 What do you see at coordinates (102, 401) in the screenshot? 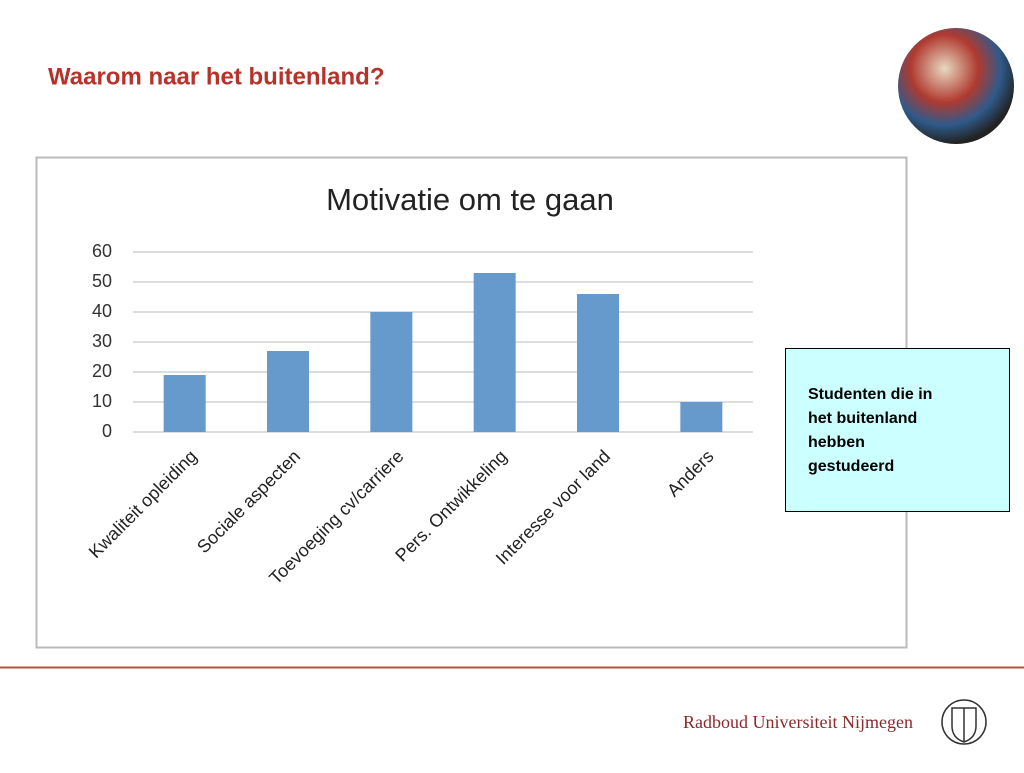
I see `y-tick-label: 10` at bounding box center [102, 401].